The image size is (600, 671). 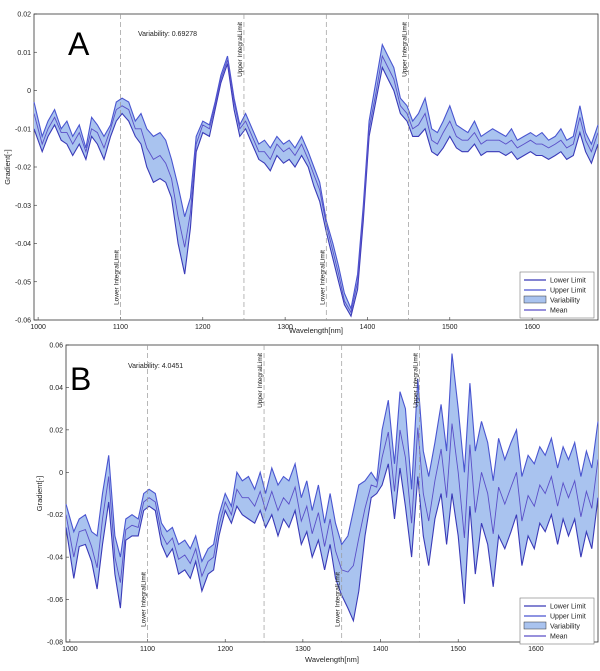 I want to click on variability-annotation: Variability: 0.69278, so click(x=167, y=34).